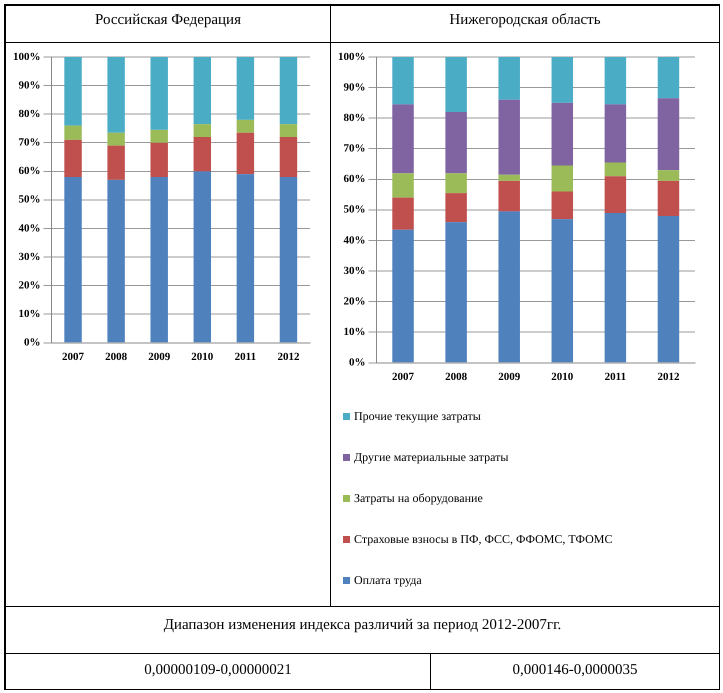 The height and width of the screenshot is (693, 723). I want to click on legend-label: Другие материальные затраты, so click(431, 457).